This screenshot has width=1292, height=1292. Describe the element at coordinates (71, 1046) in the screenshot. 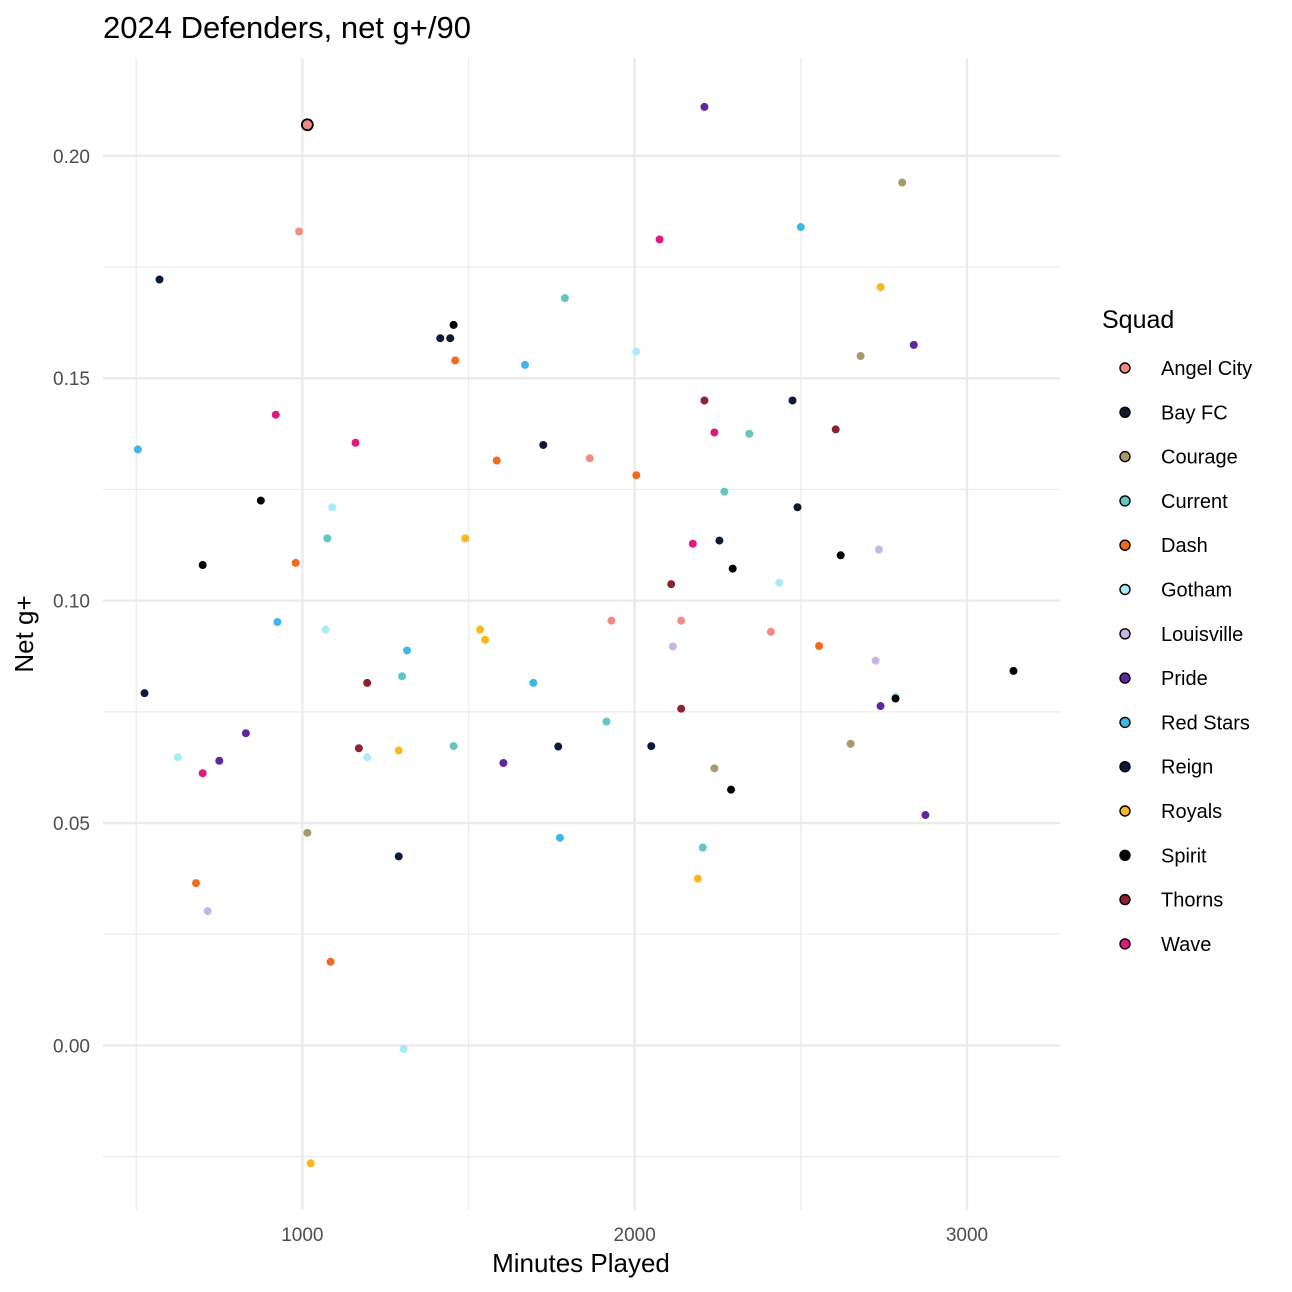

I see `y-tick-label: 0.00` at that location.